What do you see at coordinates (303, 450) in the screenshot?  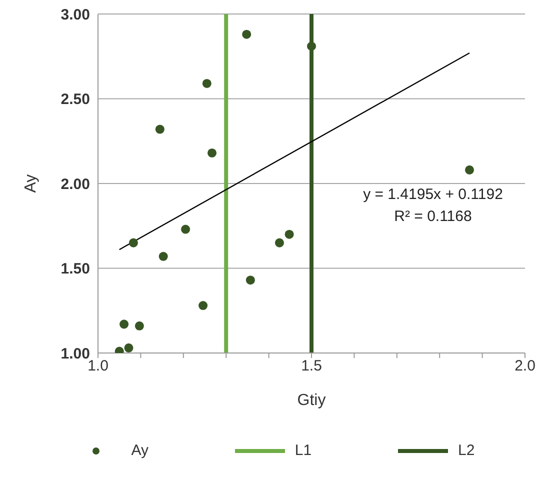 I see `legend-label: L1` at bounding box center [303, 450].